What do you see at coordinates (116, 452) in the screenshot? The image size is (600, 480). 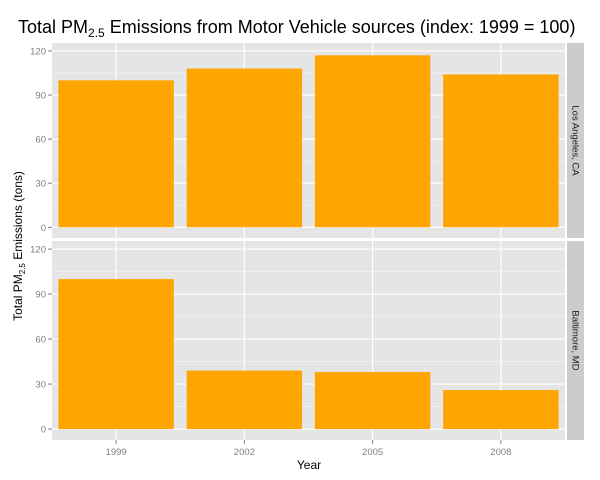 I see `x-tick-label: 1999` at bounding box center [116, 452].